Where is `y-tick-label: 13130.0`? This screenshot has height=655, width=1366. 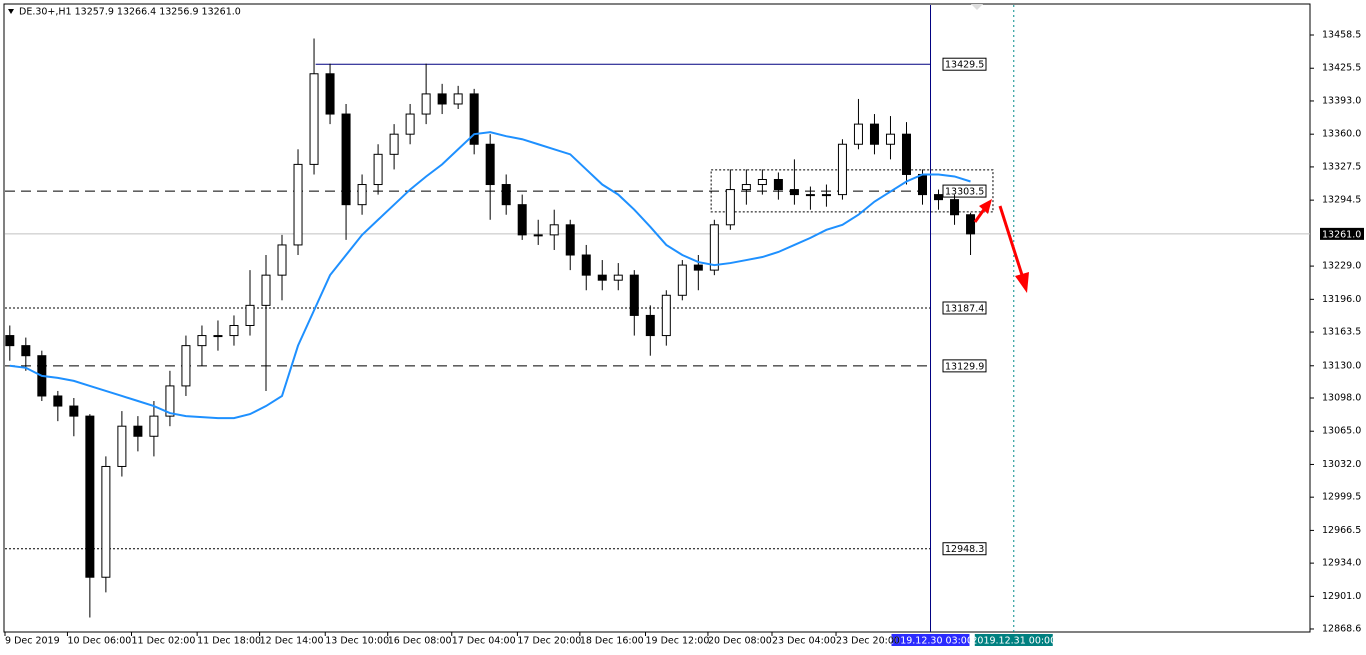
y-tick-label: 13130.0 is located at coordinates (1341, 365).